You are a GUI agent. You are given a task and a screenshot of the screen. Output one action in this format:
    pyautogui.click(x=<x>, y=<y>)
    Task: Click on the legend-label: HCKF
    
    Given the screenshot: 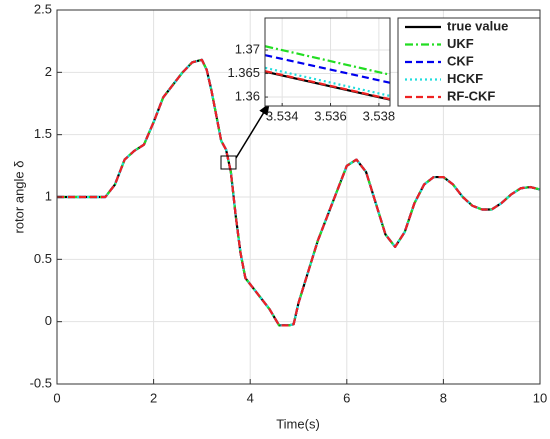 What is the action you would take?
    pyautogui.click(x=465, y=78)
    